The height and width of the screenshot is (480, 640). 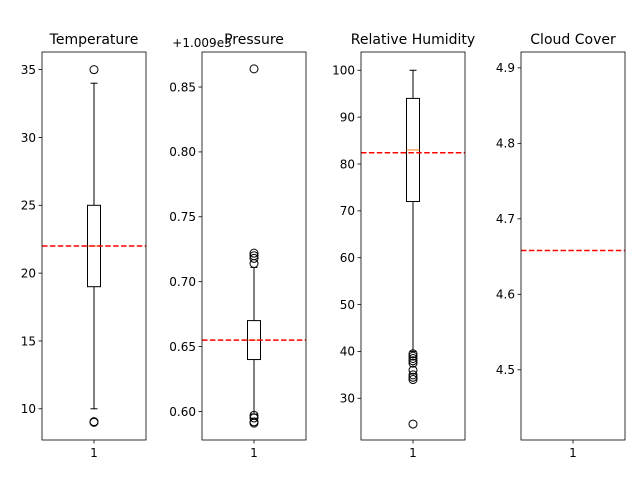 What do you see at coordinates (182, 282) in the screenshot?
I see `y-tick-label: 0.70` at bounding box center [182, 282].